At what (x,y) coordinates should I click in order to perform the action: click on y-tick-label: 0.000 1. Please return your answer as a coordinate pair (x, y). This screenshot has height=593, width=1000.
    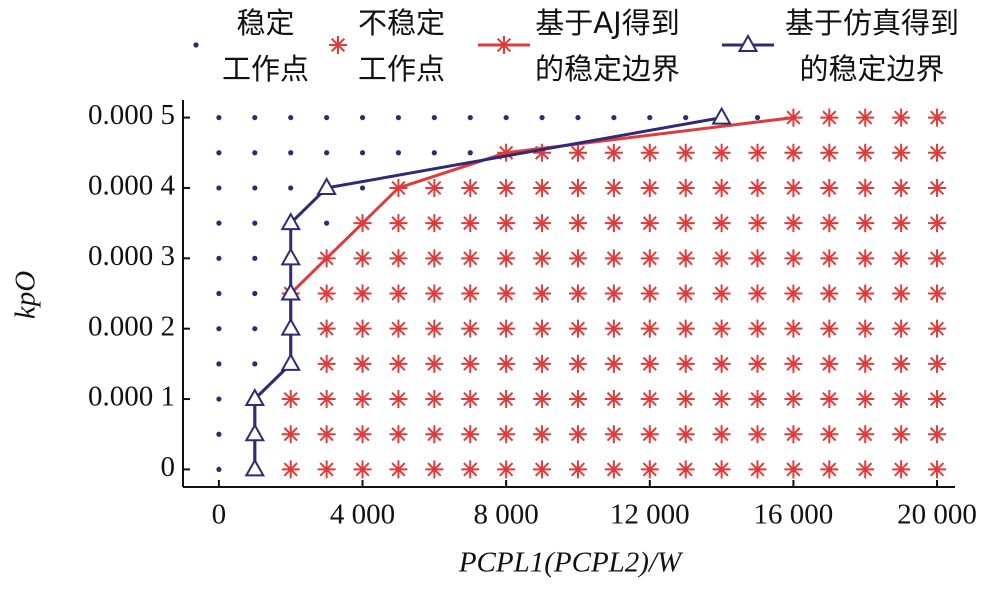
    Looking at the image, I should click on (131, 397).